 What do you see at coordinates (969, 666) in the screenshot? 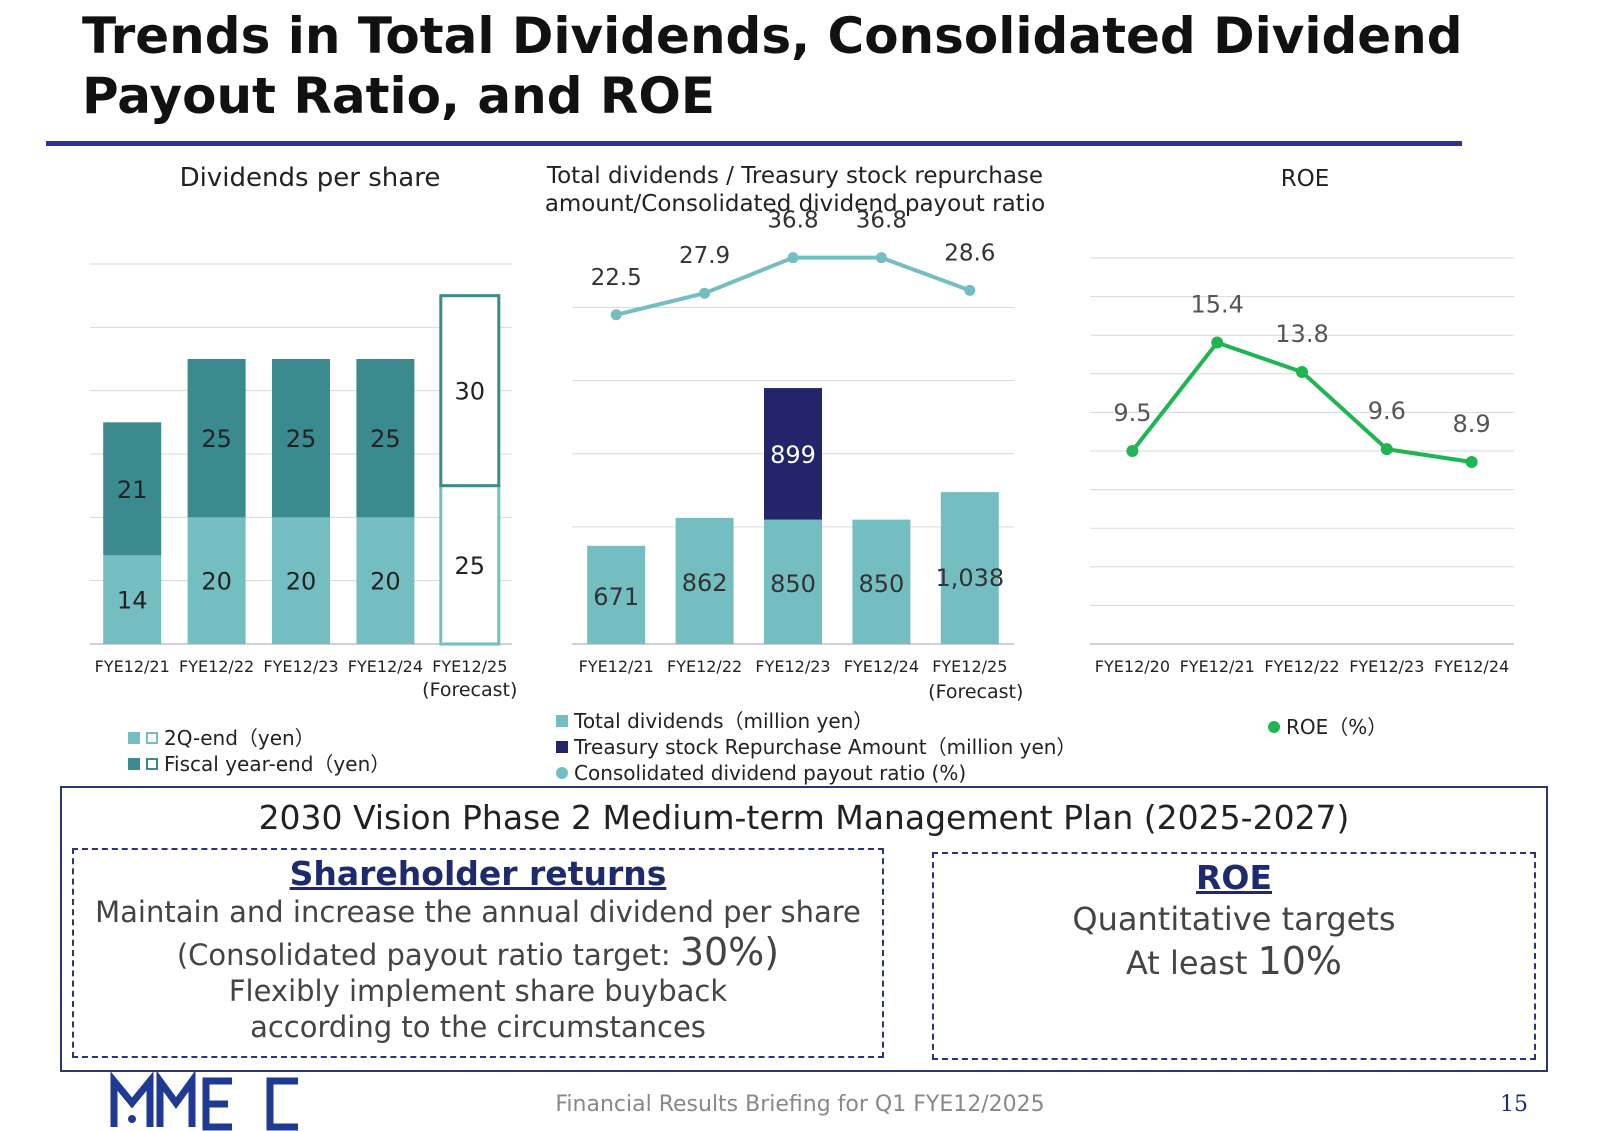
I see `td-x-tick: FYE12/25` at bounding box center [969, 666].